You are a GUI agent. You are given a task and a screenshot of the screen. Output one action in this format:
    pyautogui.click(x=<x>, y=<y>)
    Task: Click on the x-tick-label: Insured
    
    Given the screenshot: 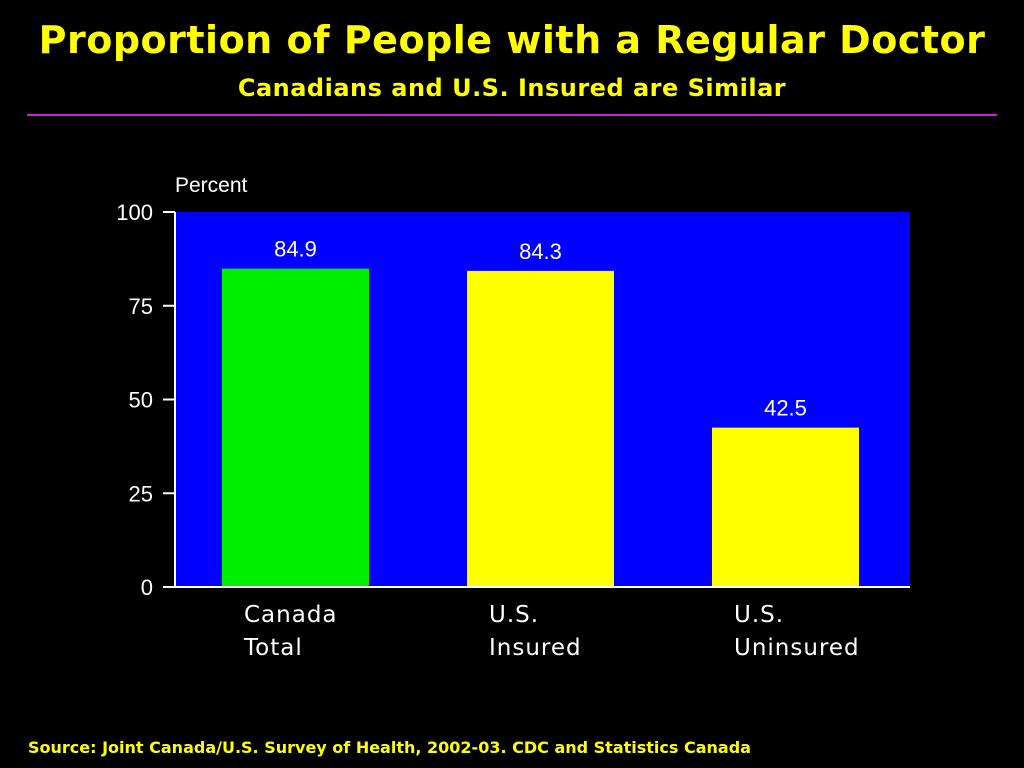 What is the action you would take?
    pyautogui.click(x=535, y=648)
    